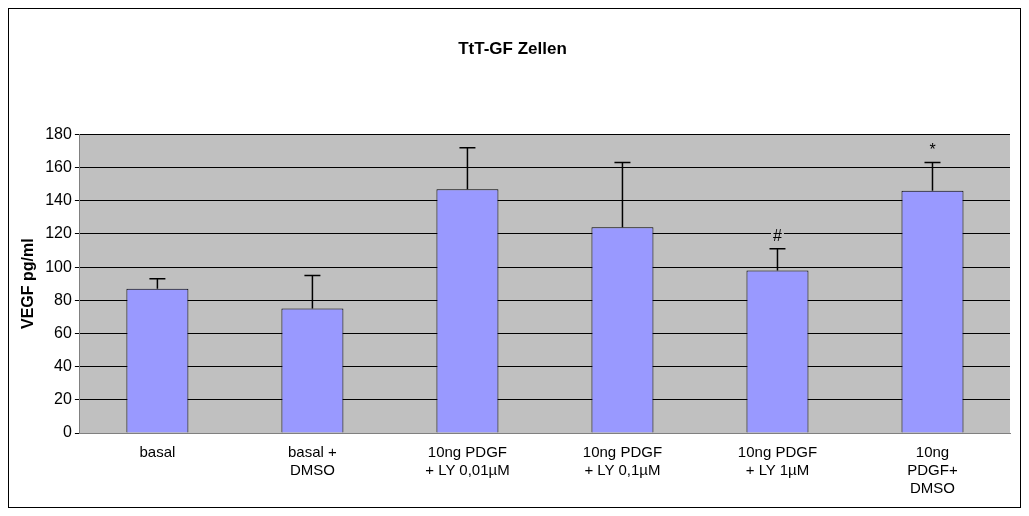 The height and width of the screenshot is (516, 1029). Describe the element at coordinates (67, 432) in the screenshot. I see `y-tick-label: 0` at that location.